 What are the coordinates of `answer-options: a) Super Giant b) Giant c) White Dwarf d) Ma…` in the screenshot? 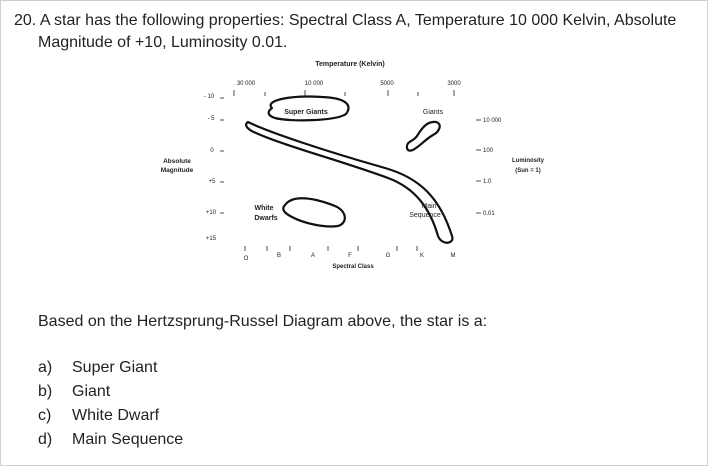 It's located at (110, 404).